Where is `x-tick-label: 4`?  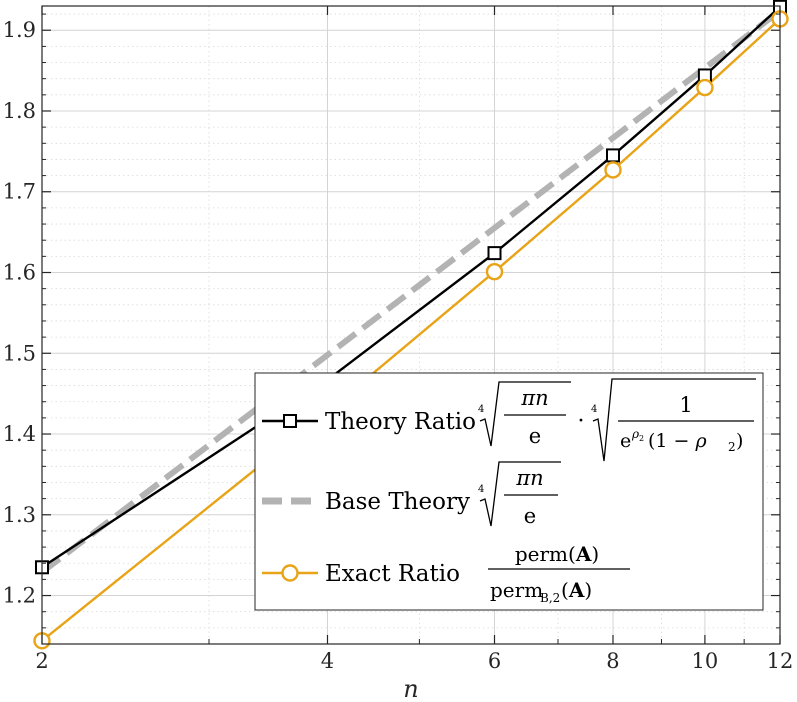 x-tick-label: 4 is located at coordinates (327, 661).